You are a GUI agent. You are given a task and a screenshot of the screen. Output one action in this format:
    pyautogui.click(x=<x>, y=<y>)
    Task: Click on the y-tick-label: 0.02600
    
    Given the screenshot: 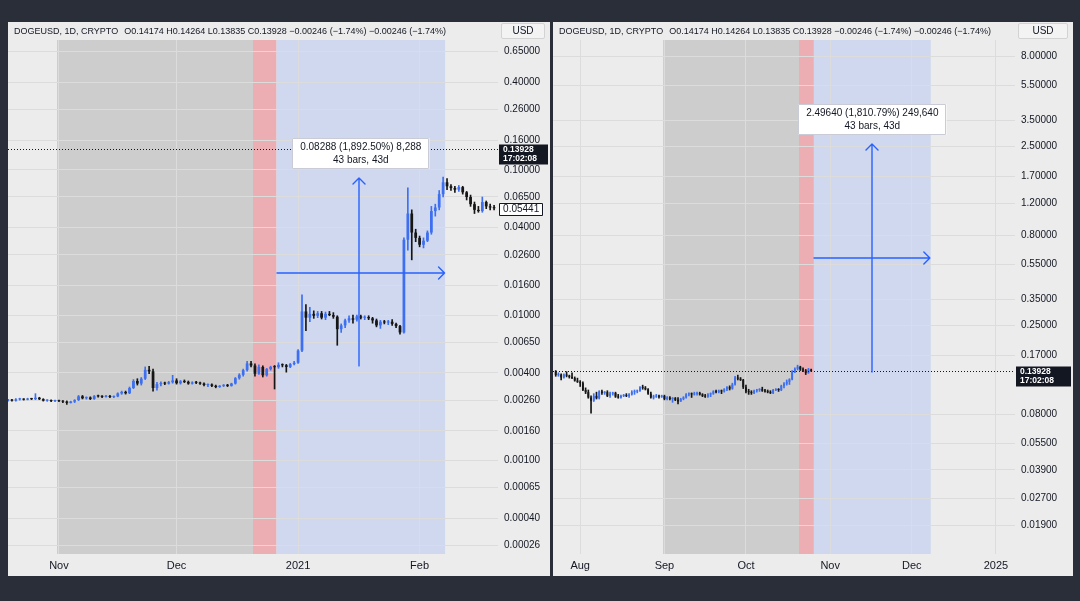 What is the action you would take?
    pyautogui.click(x=522, y=254)
    